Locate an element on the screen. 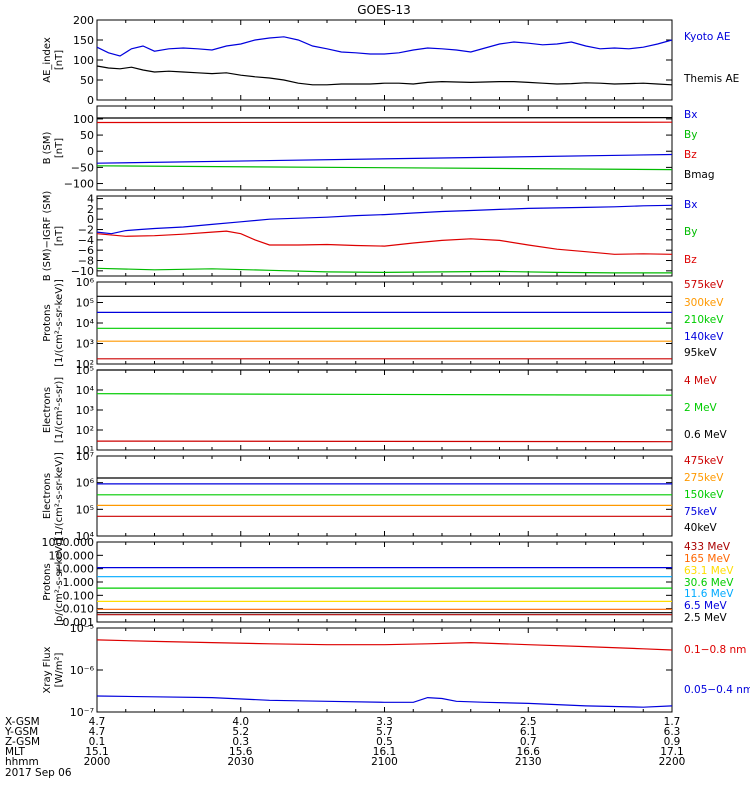  ephemeris-value: 15.1 is located at coordinates (96, 752).